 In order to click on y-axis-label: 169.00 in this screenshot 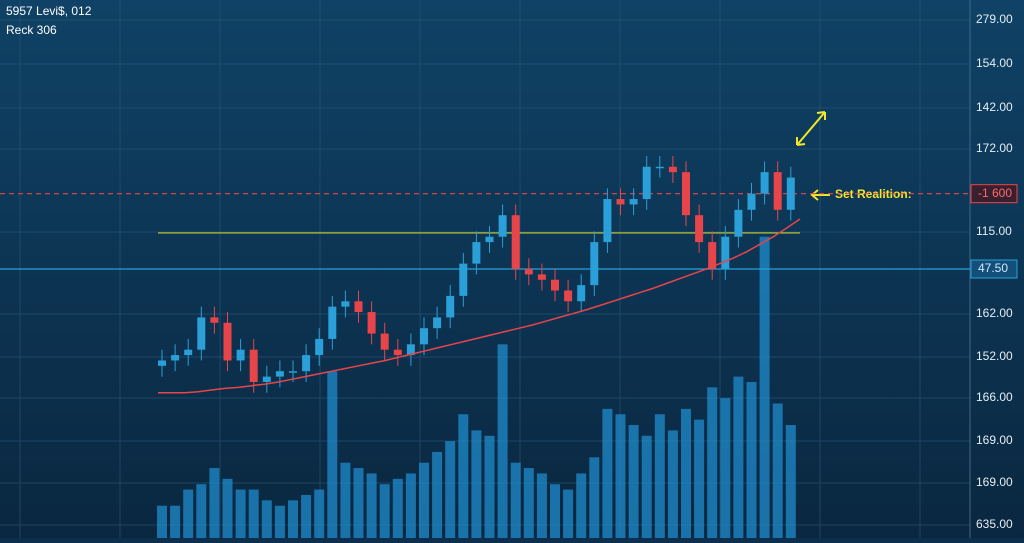, I will do `click(994, 440)`.